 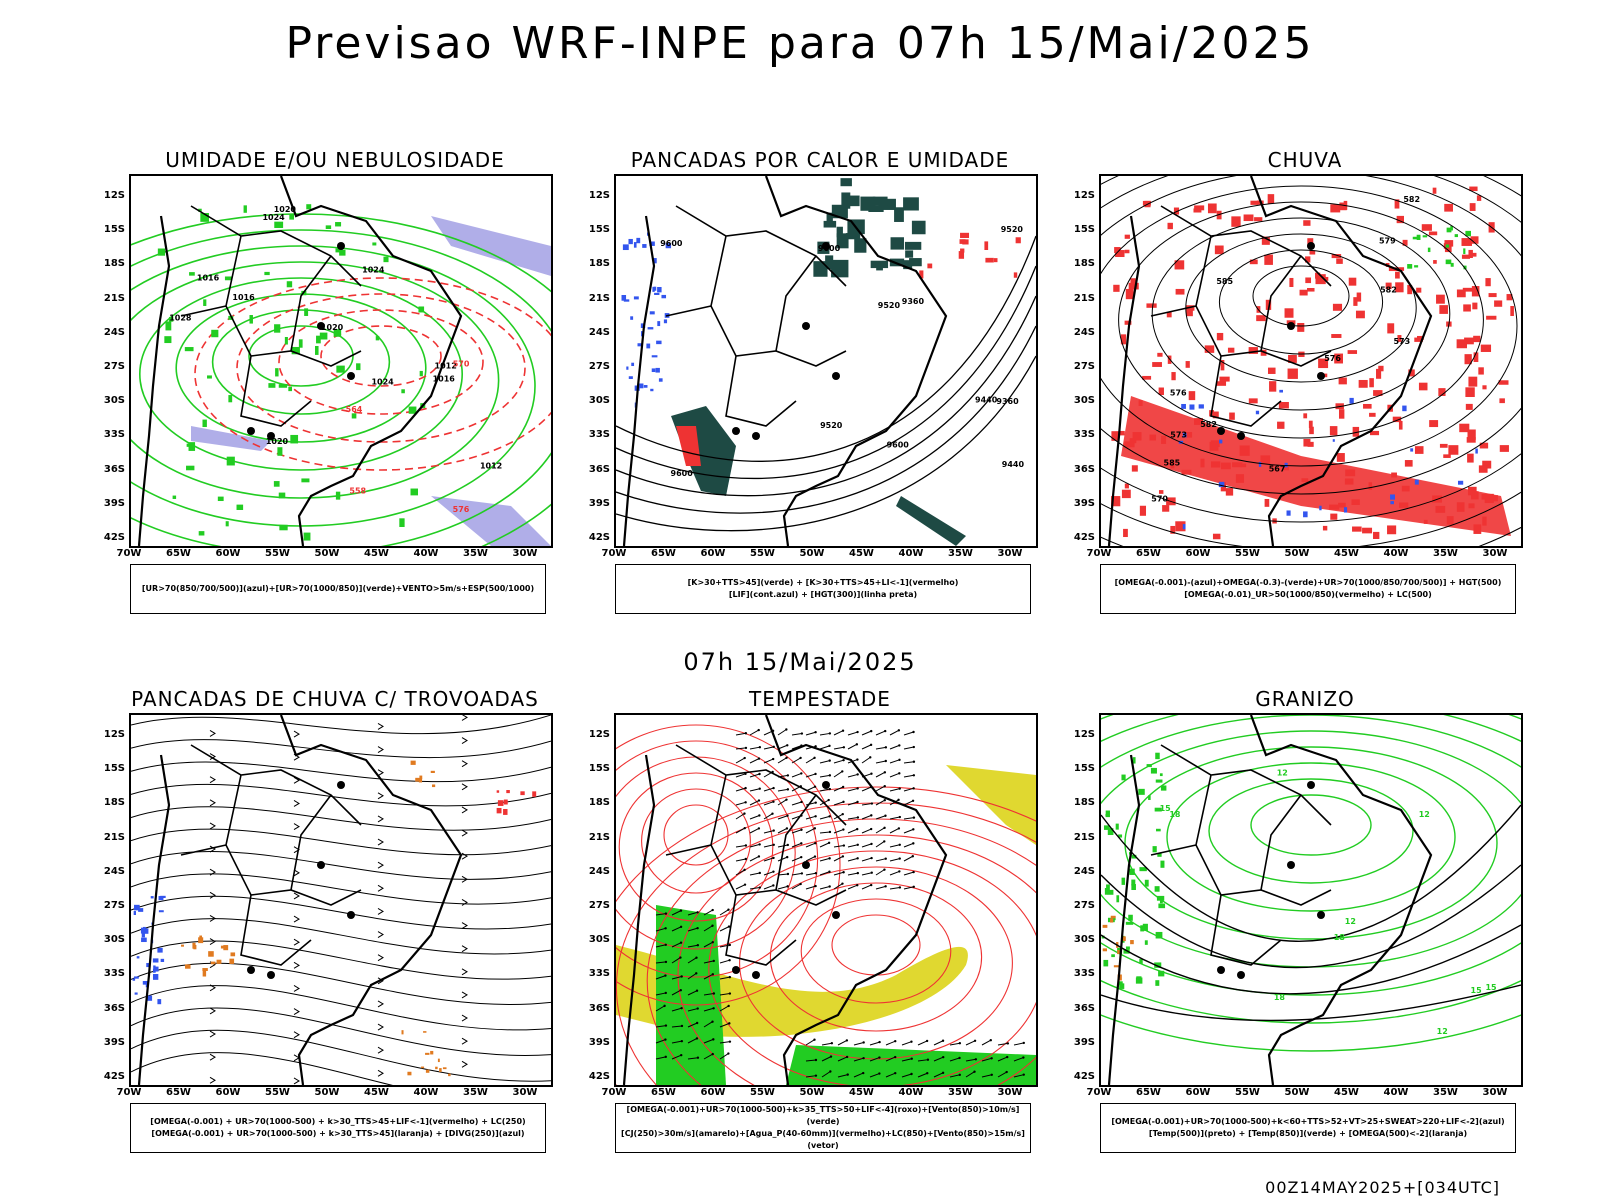 I want to click on latitude-label: 21S, so click(x=599, y=298).